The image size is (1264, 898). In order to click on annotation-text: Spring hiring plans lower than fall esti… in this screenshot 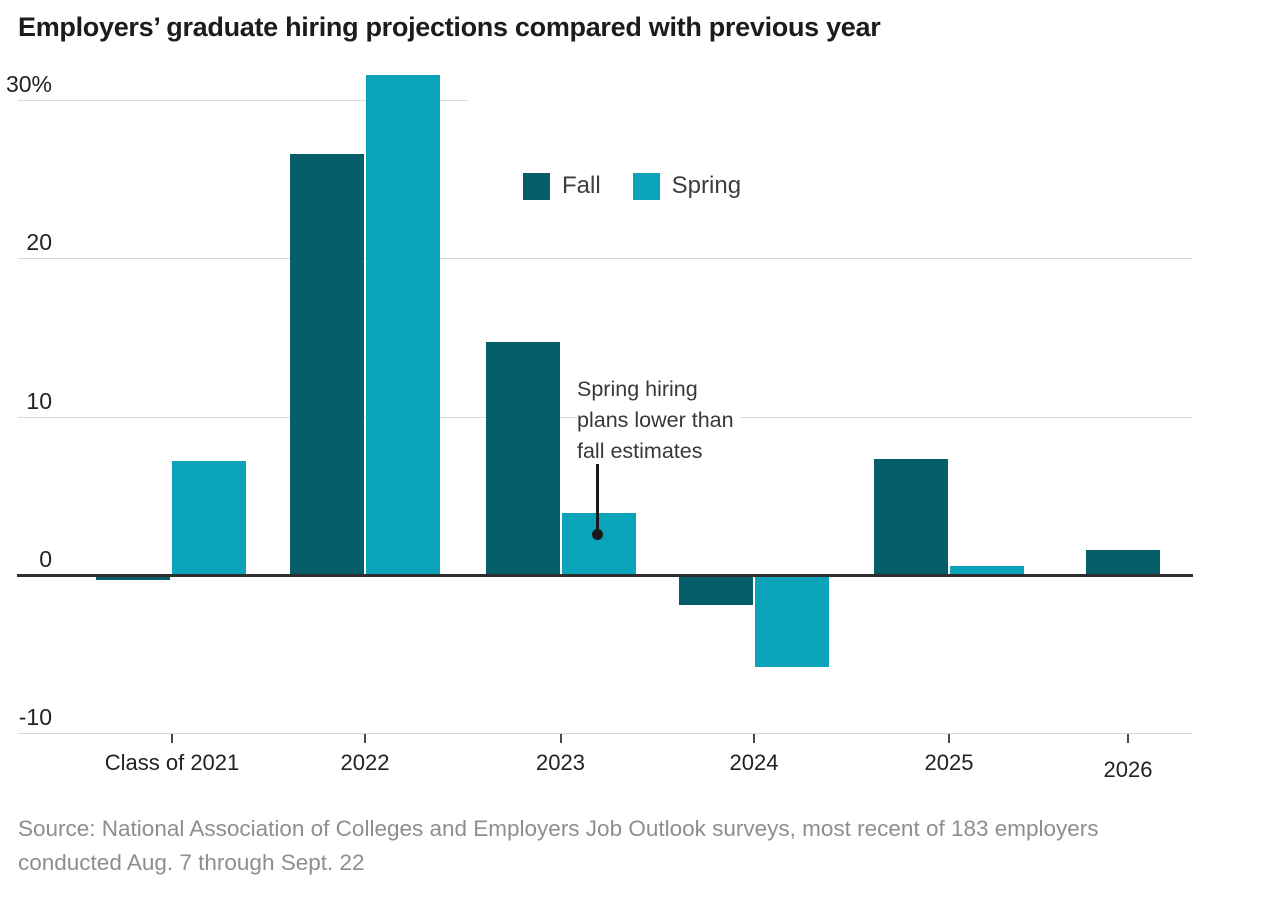, I will do `click(658, 420)`.